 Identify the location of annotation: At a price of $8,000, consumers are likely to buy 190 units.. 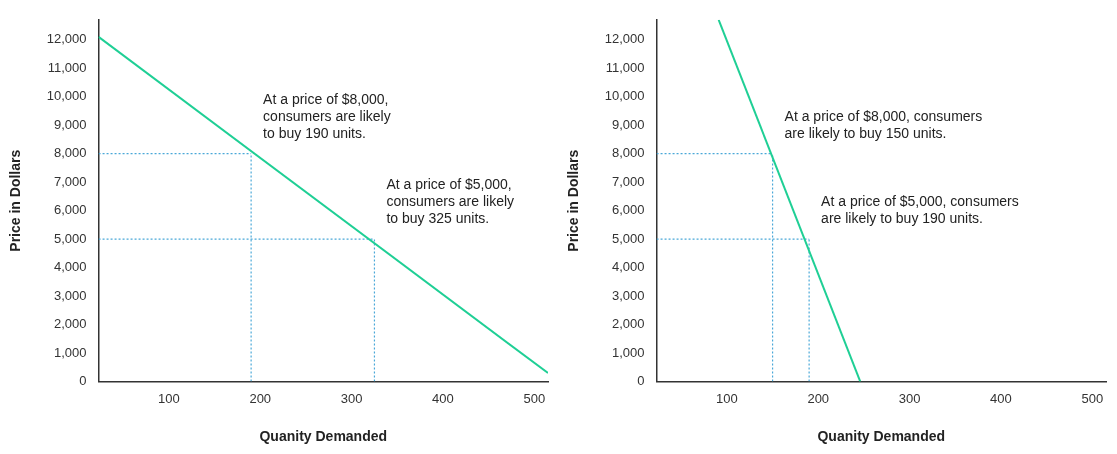
(327, 115).